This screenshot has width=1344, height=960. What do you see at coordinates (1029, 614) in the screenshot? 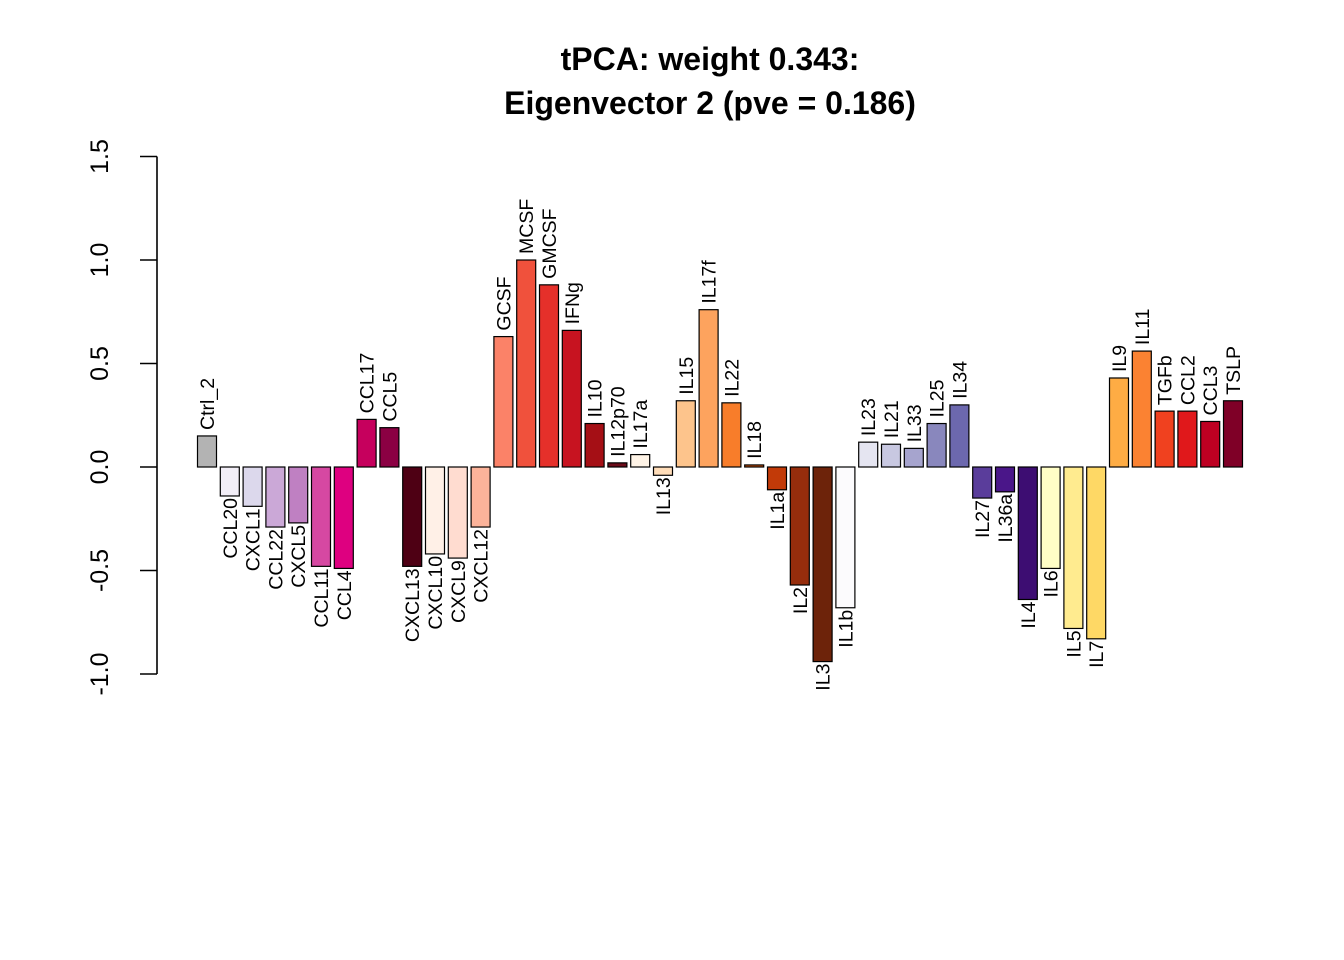
I see `bar-label: IL4` at bounding box center [1029, 614].